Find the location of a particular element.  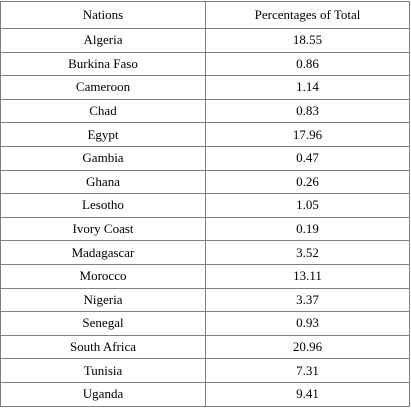

table-row: Burkina Faso 0.86 is located at coordinates (205, 64).